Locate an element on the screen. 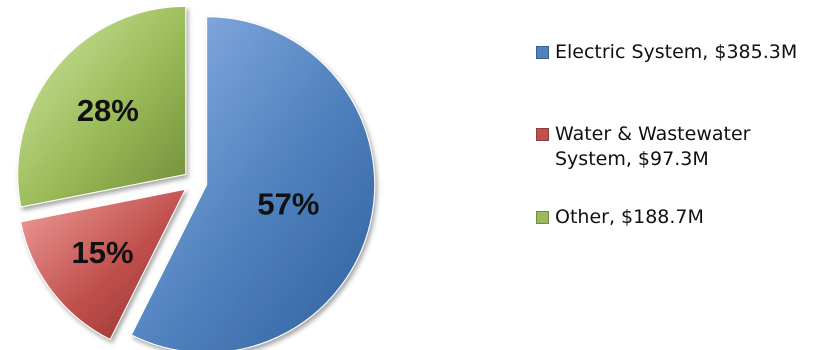  legend-swatch-electric-system is located at coordinates (542, 52).